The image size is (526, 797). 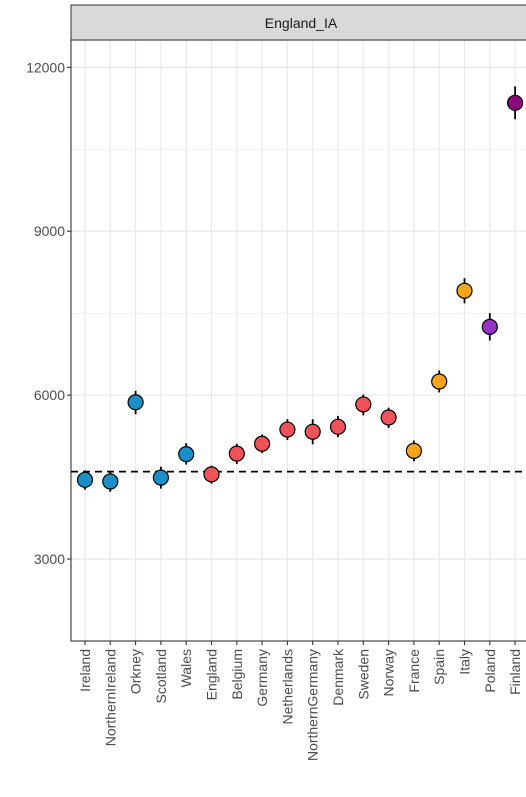 I want to click on x-tick-label: Sweden, so click(x=363, y=674).